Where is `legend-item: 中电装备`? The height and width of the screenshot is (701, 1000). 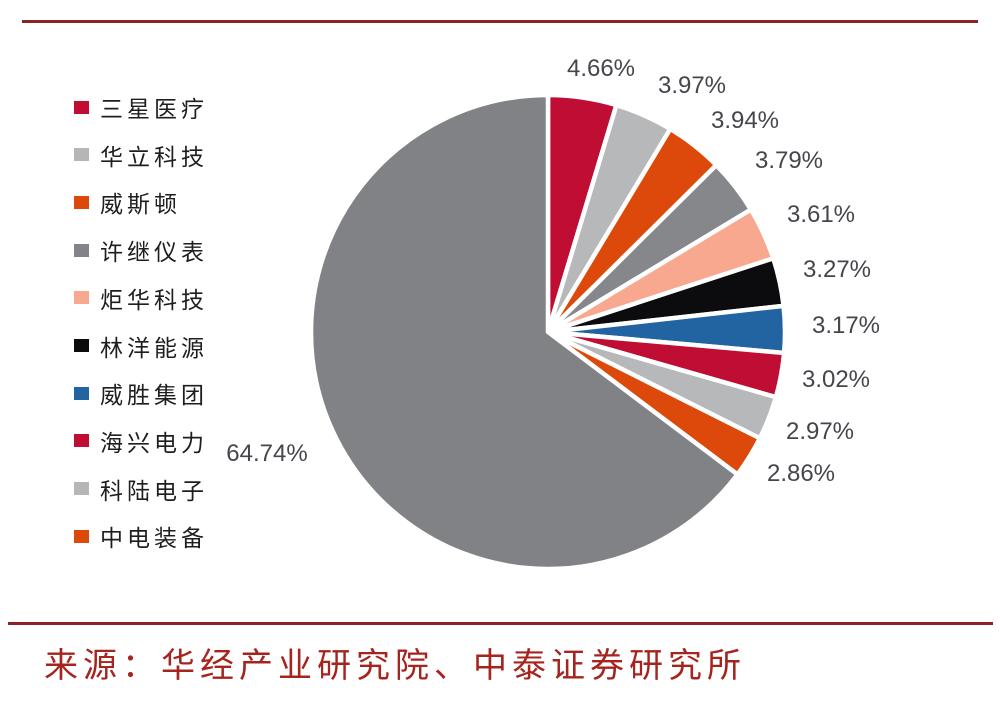 legend-item: 中电装备 is located at coordinates (141, 536).